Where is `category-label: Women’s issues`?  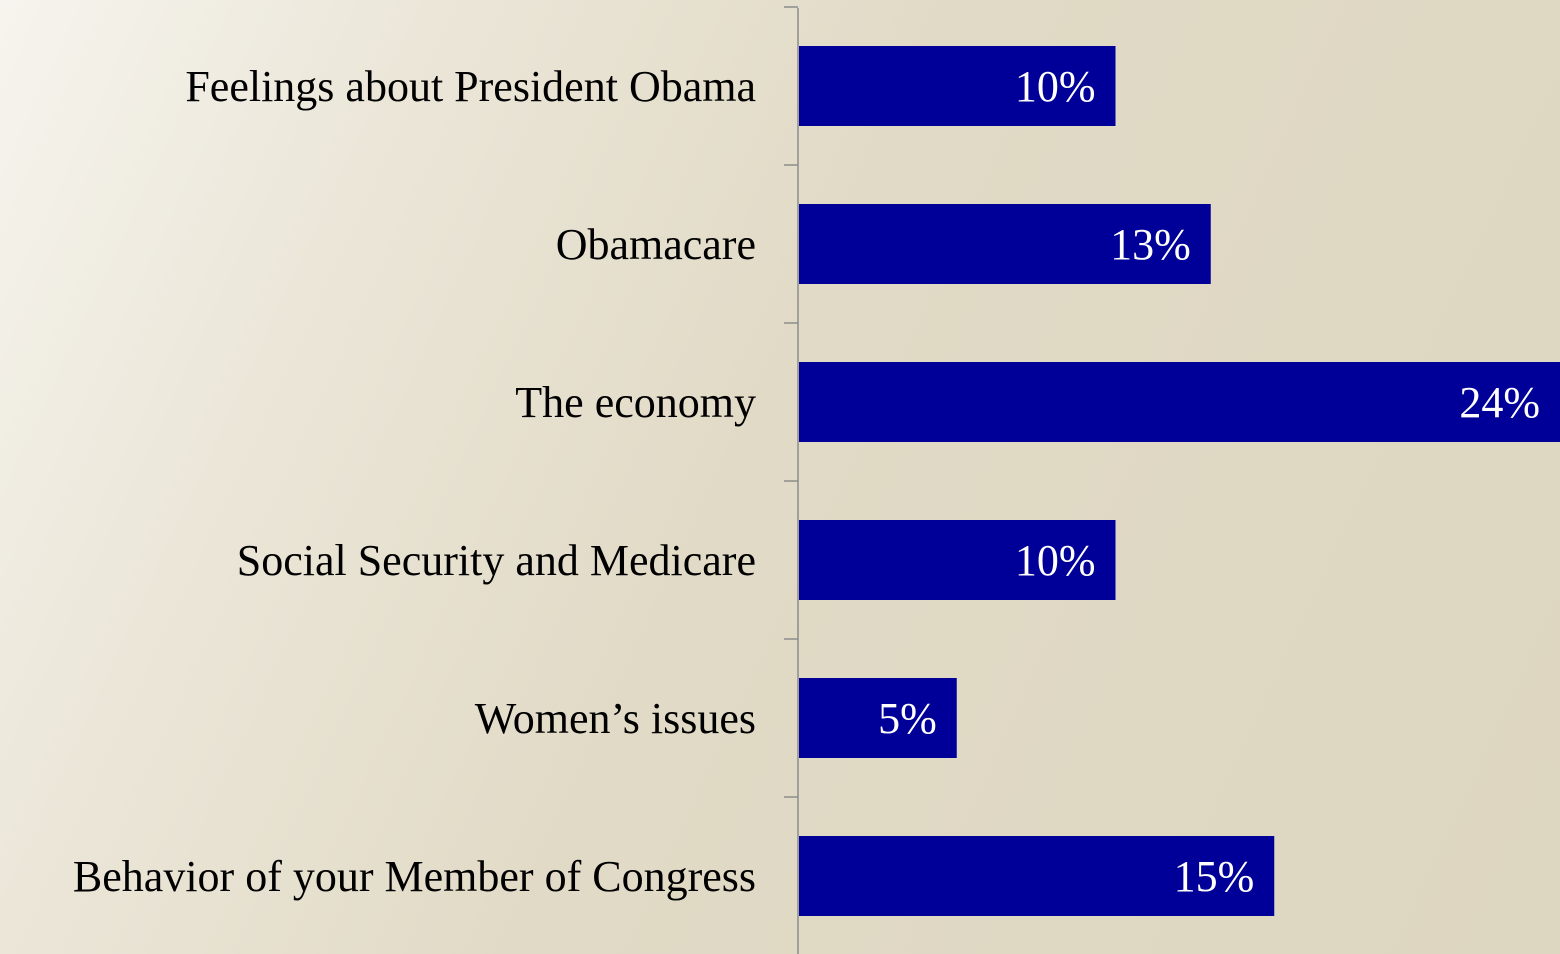
category-label: Women’s issues is located at coordinates (615, 718).